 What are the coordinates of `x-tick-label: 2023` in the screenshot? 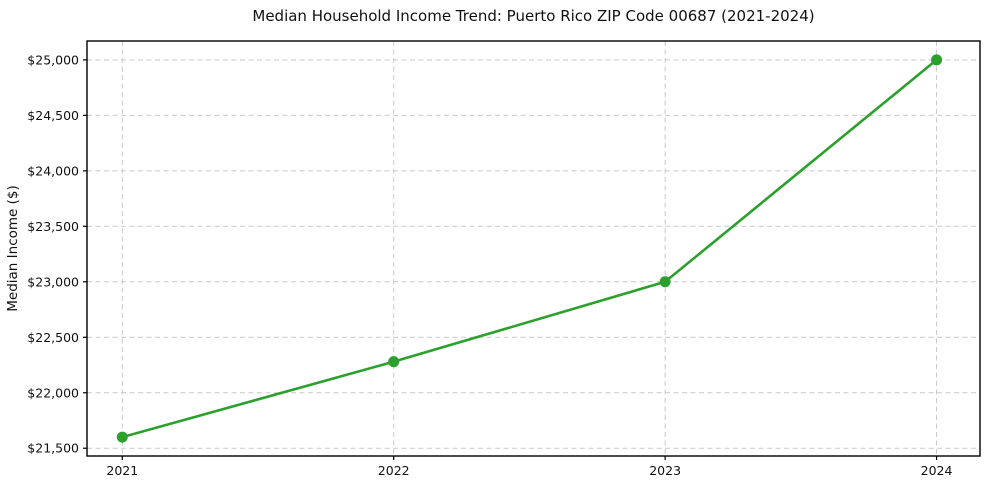 It's located at (665, 470).